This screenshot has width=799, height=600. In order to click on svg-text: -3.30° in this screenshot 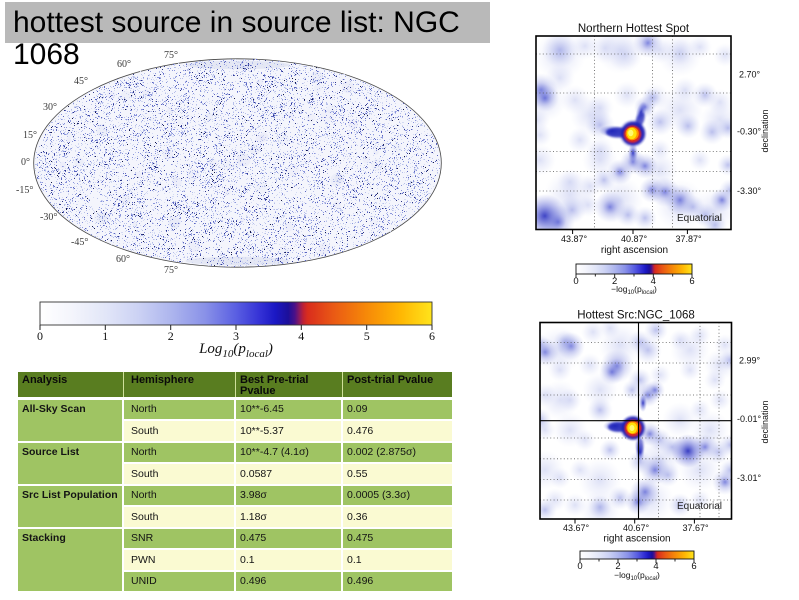, I will do `click(749, 191)`.